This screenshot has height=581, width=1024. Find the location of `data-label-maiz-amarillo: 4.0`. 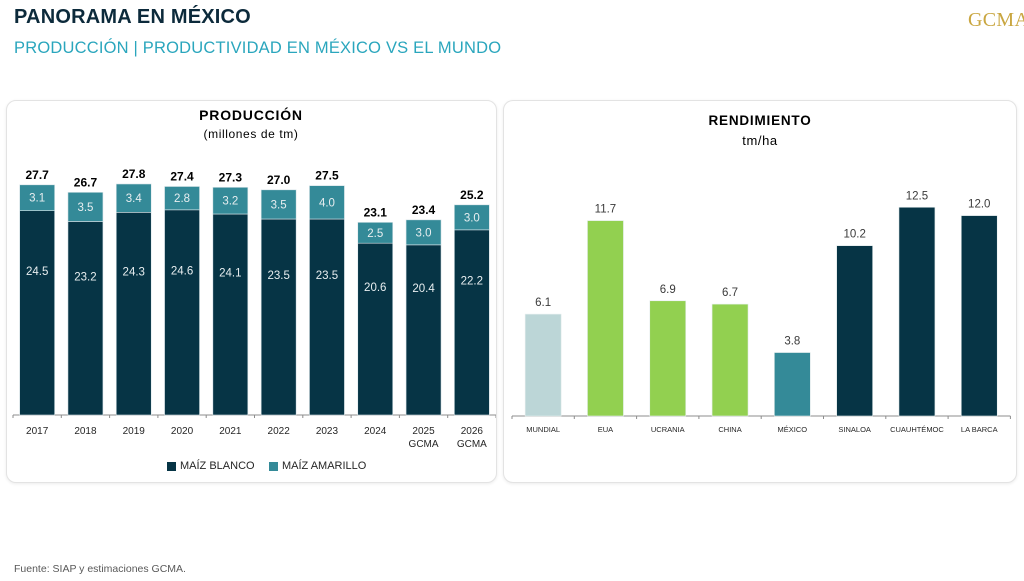

data-label-maiz-amarillo: 4.0 is located at coordinates (327, 203).